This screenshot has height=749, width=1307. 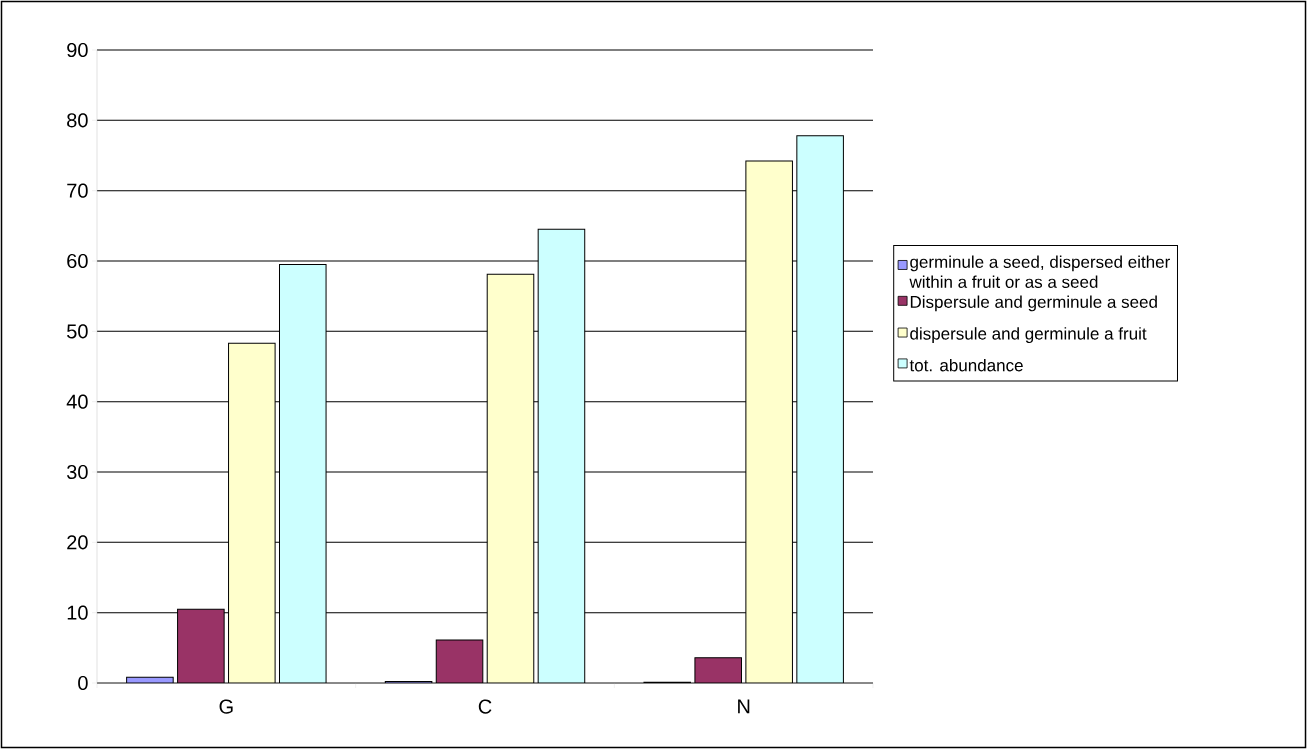 What do you see at coordinates (77, 190) in the screenshot?
I see `y-tick-label: 70` at bounding box center [77, 190].